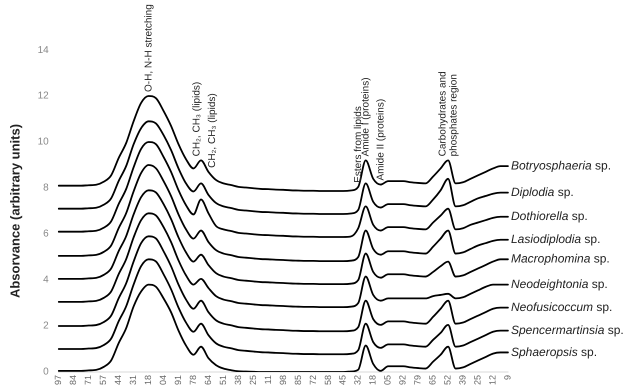  Describe the element at coordinates (14, 211) in the screenshot. I see `y-axis-title: Absorvance (arbitrary units)` at that location.